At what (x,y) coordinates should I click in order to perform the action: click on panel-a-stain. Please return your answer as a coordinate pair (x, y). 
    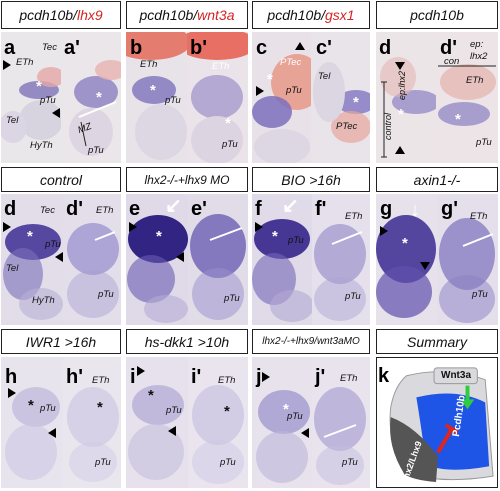
    Looking at the image, I should click on (31, 105).